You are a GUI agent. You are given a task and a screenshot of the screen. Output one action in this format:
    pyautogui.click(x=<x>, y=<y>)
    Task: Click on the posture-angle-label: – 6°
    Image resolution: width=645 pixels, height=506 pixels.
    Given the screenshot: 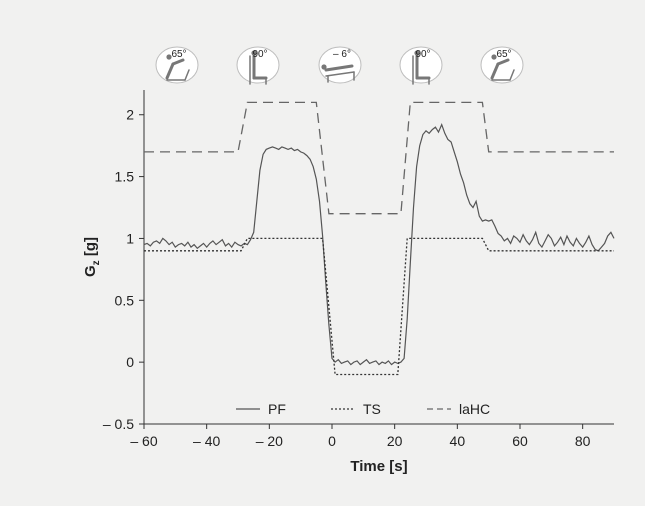 What is the action you would take?
    pyautogui.click(x=342, y=54)
    